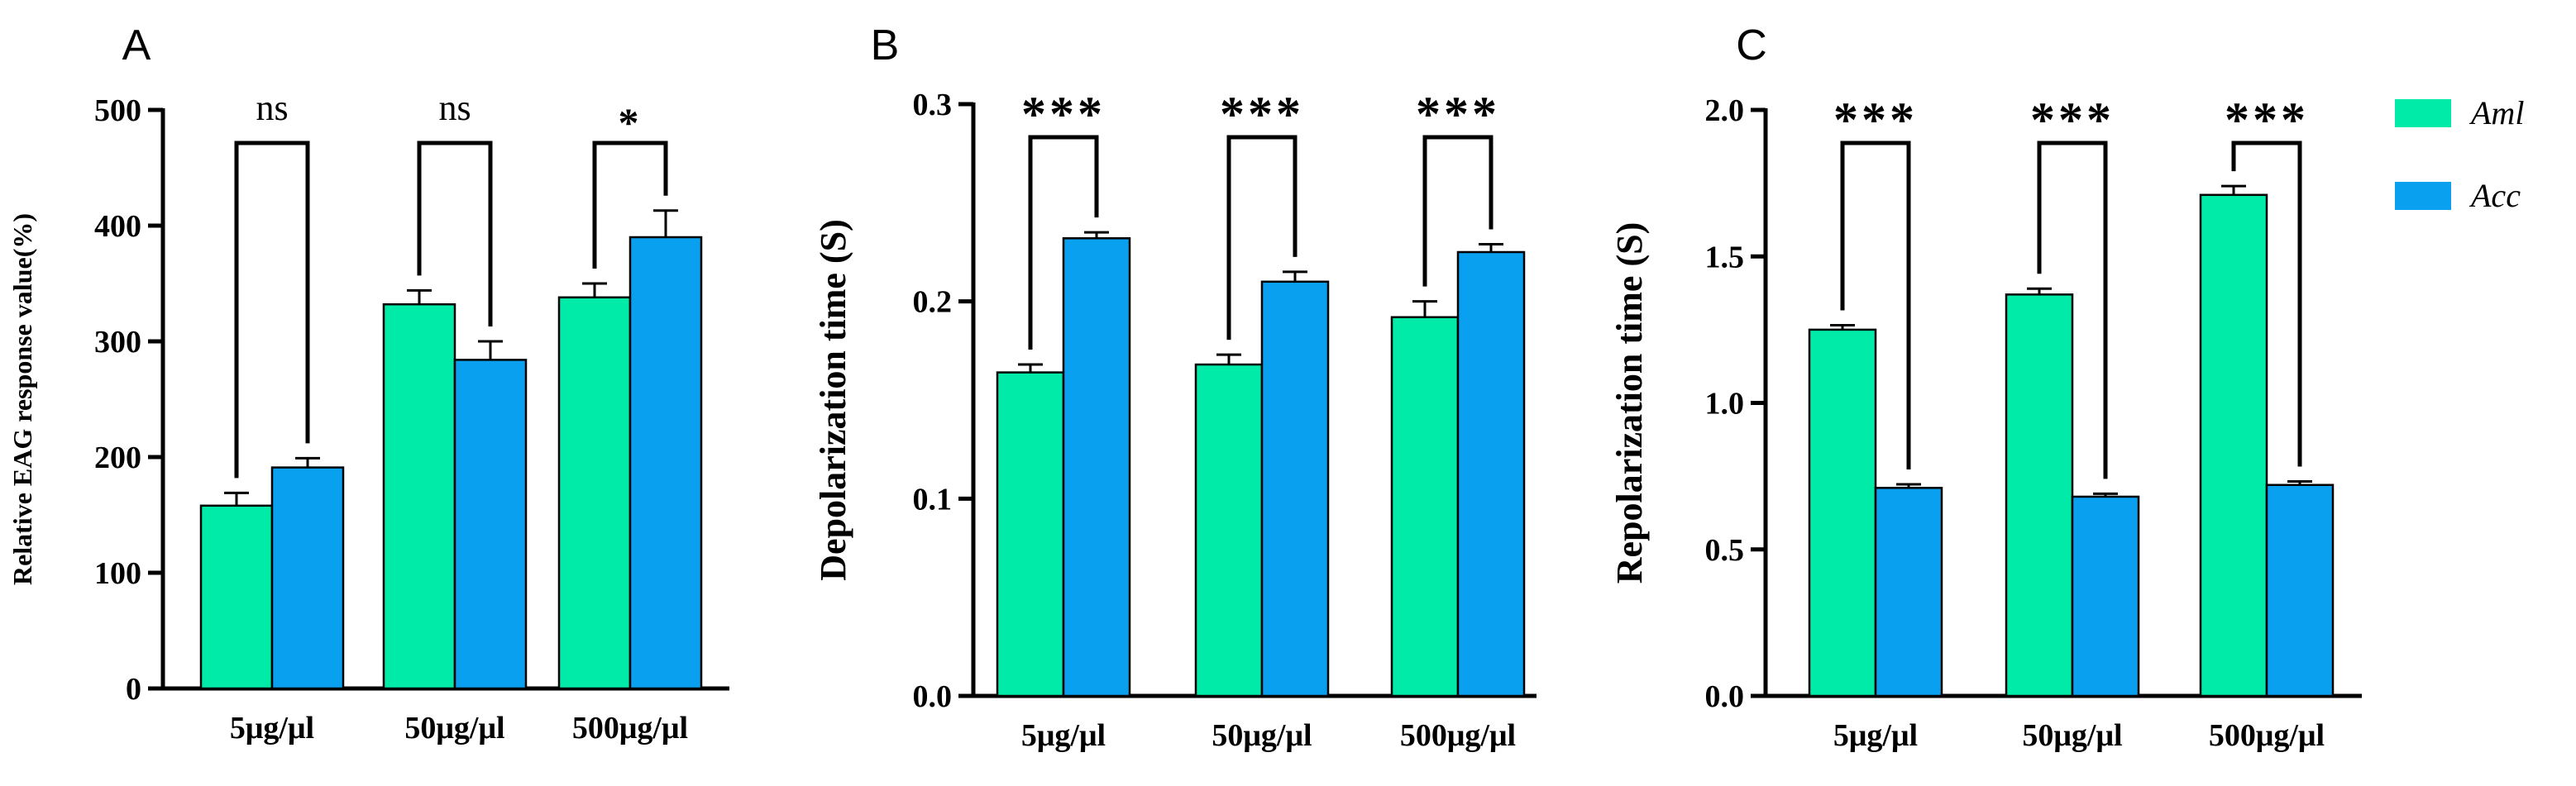 This screenshot has height=786, width=2576. I want to click on panel-letter-c: C, so click(1751, 45).